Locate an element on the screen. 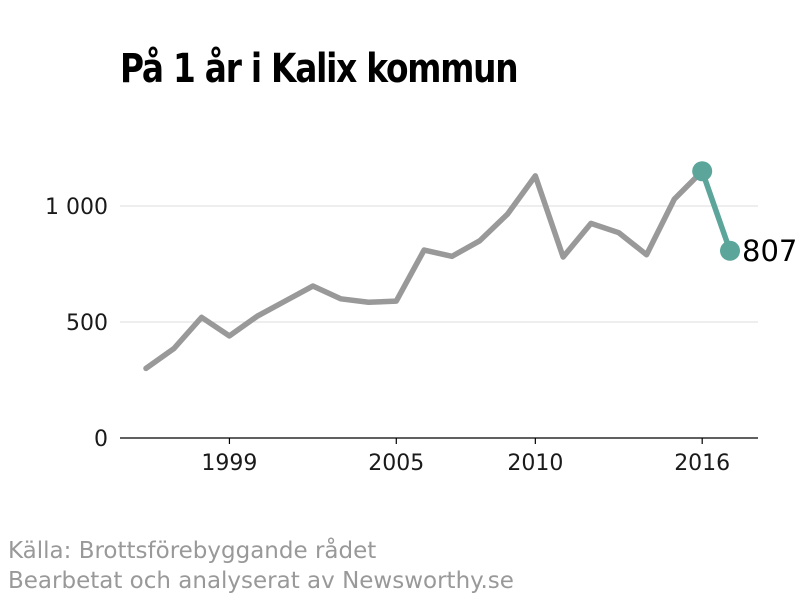 Image resolution: width=800 pixels, height=600 pixels. y-axis-ticks: 0 500 1 000 is located at coordinates (76, 323).